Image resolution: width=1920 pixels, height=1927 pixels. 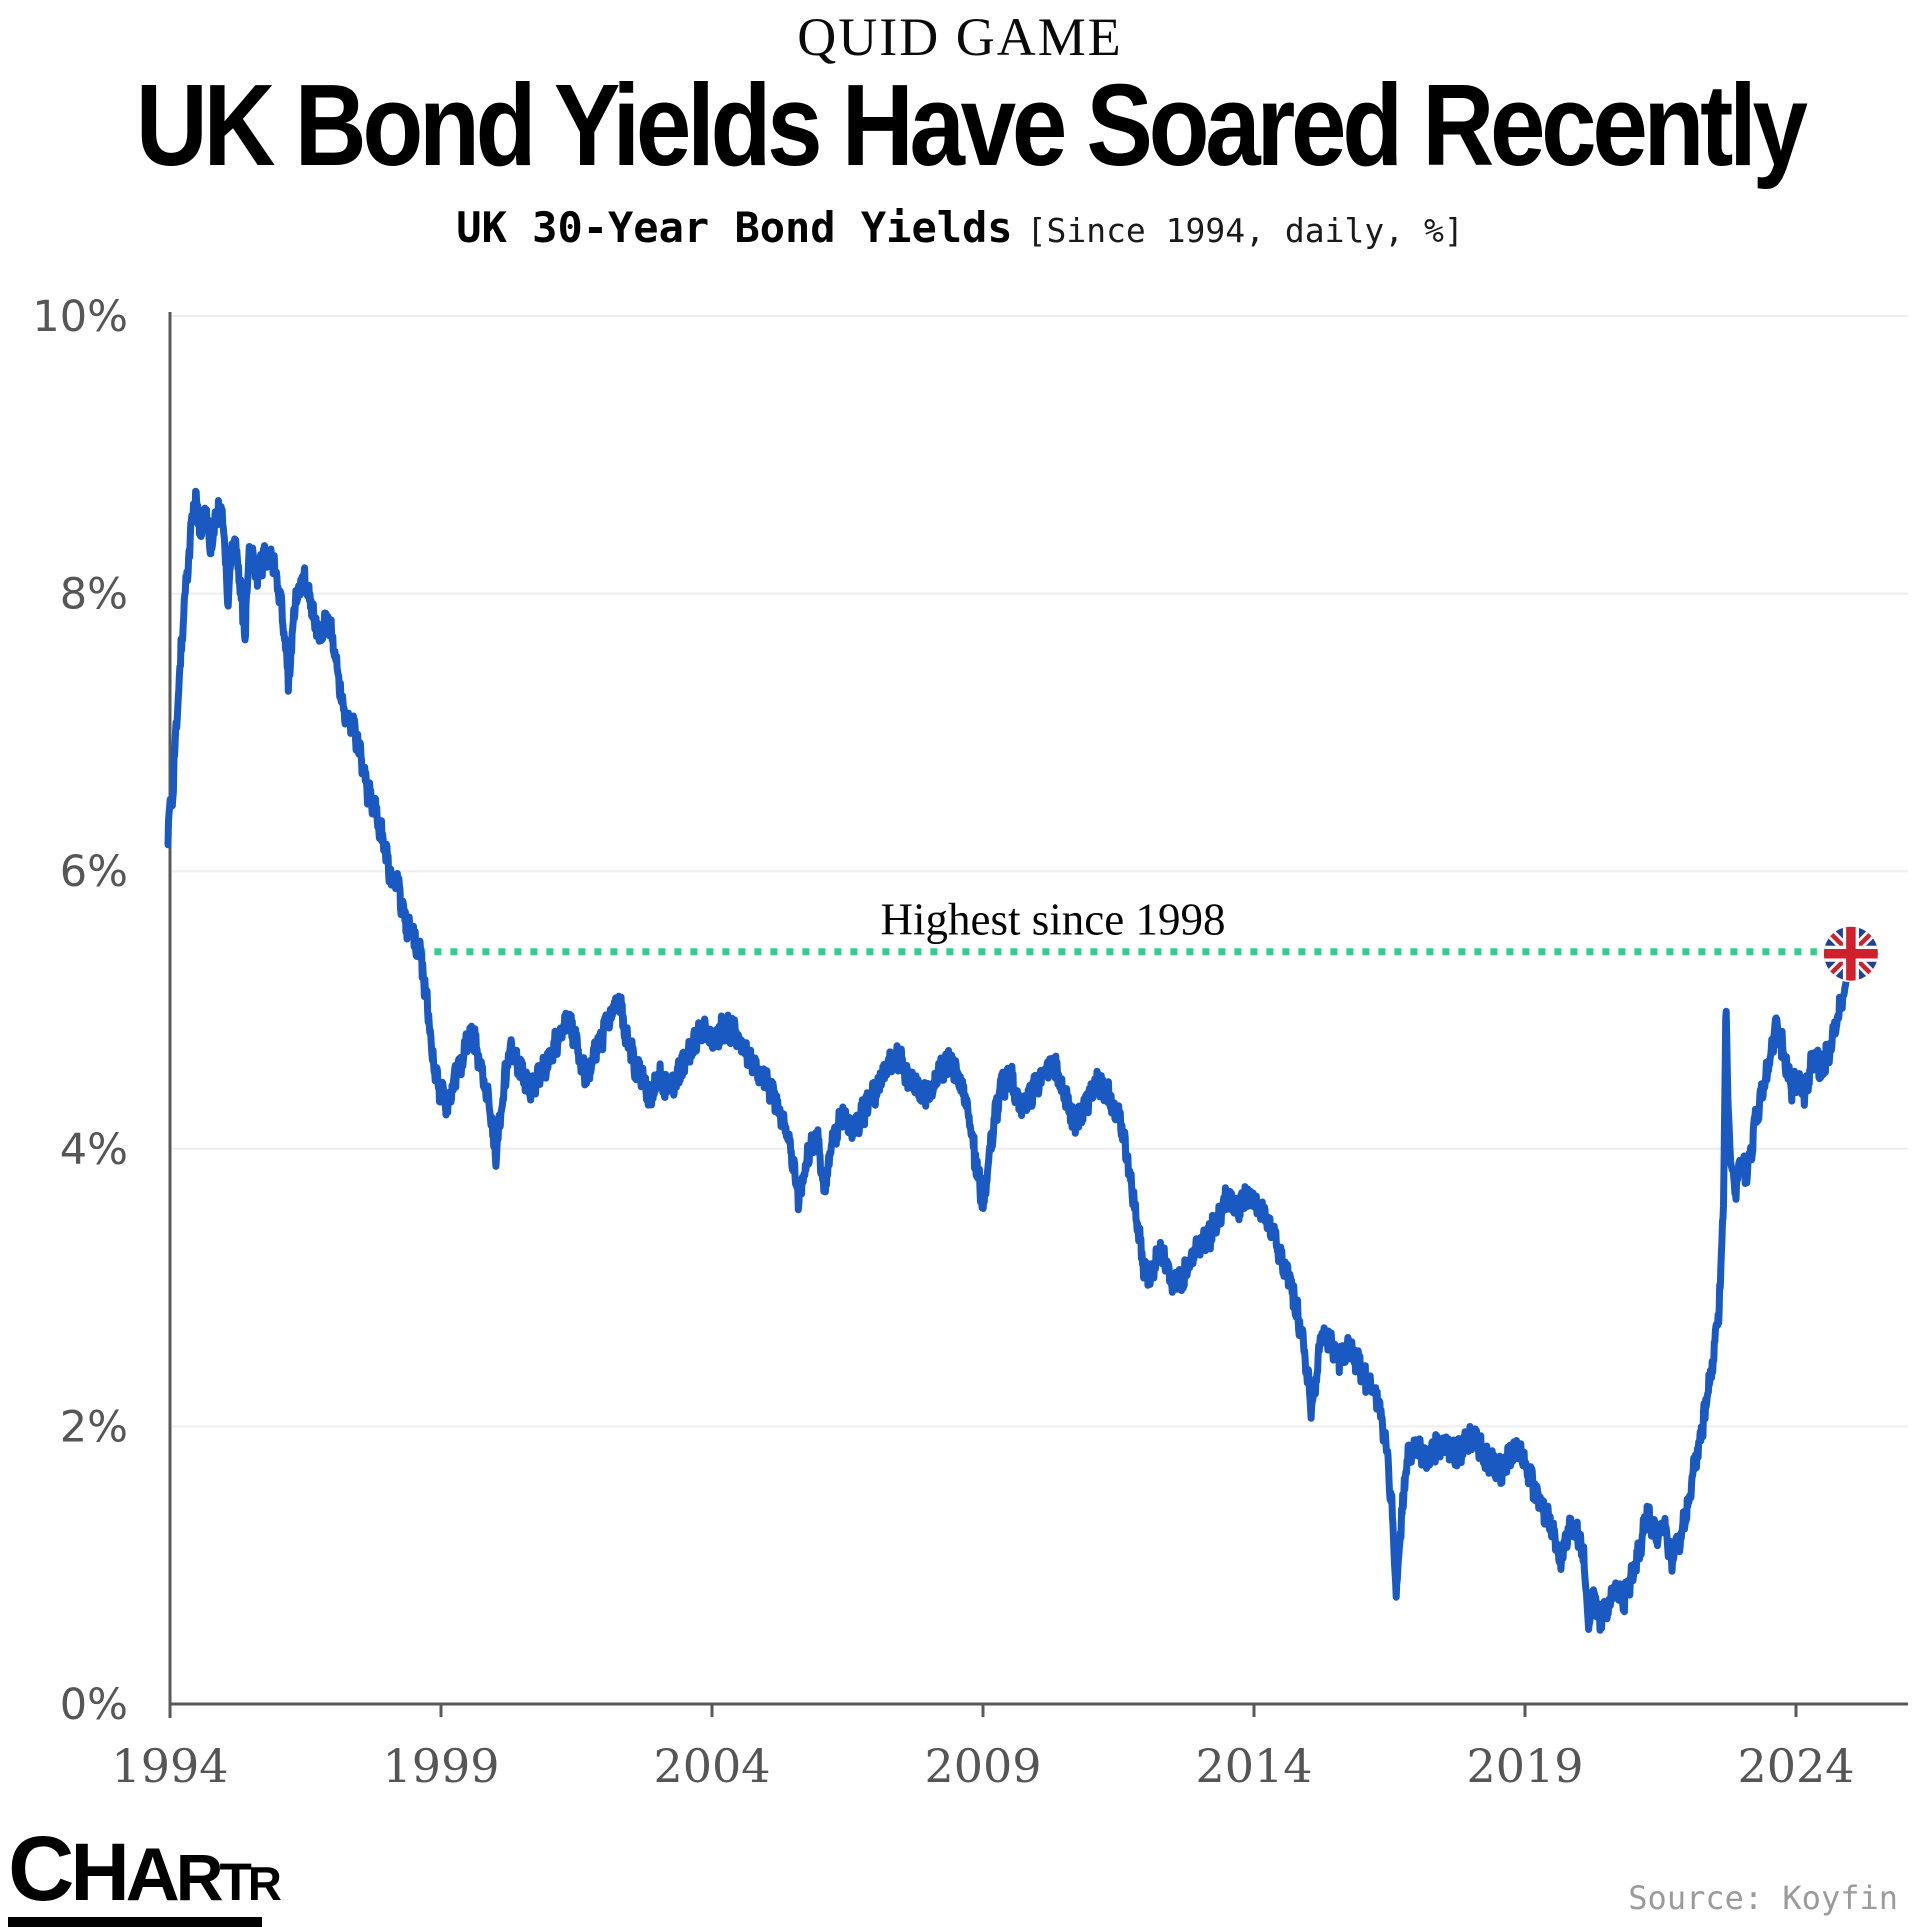 What do you see at coordinates (94, 1705) in the screenshot?
I see `y-axis-label: 0%` at bounding box center [94, 1705].